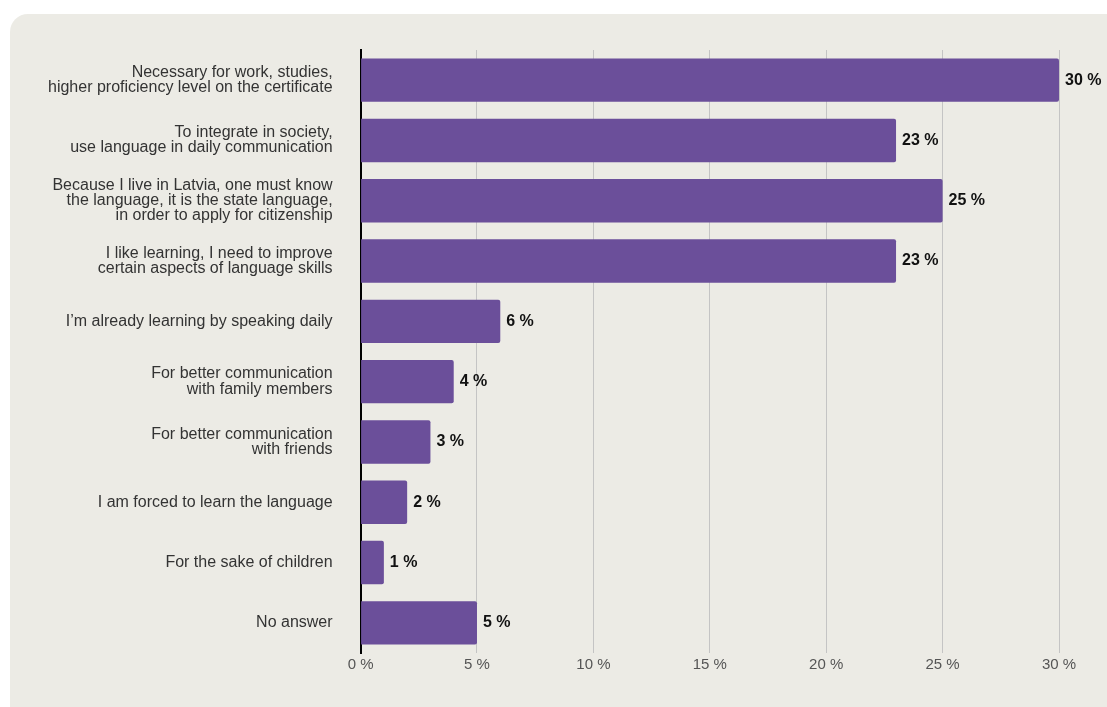 The width and height of the screenshot is (1107, 707). I want to click on y-tick-label: I like learning, I need to improve certain aspects of language skills, so click(215, 260).